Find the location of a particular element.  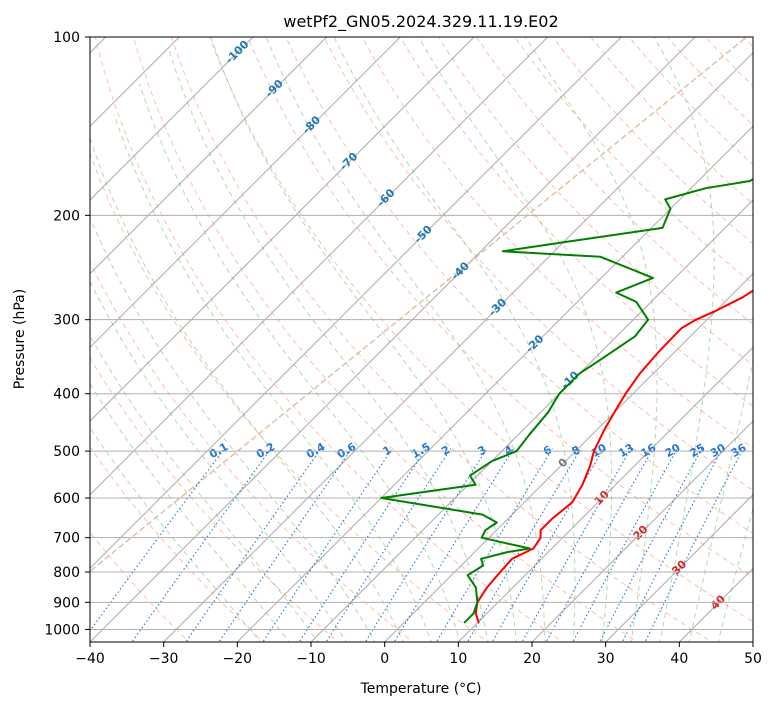

x-tick-label: 0 is located at coordinates (384, 659).